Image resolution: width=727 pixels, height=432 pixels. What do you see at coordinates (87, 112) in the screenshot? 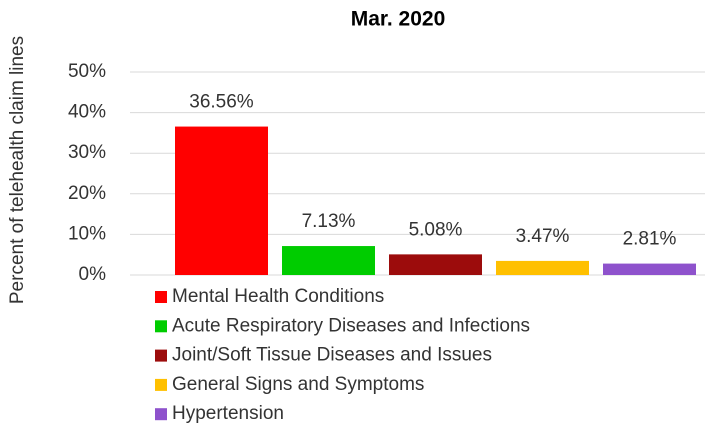
I see `y-tick-label: 40%` at bounding box center [87, 112].